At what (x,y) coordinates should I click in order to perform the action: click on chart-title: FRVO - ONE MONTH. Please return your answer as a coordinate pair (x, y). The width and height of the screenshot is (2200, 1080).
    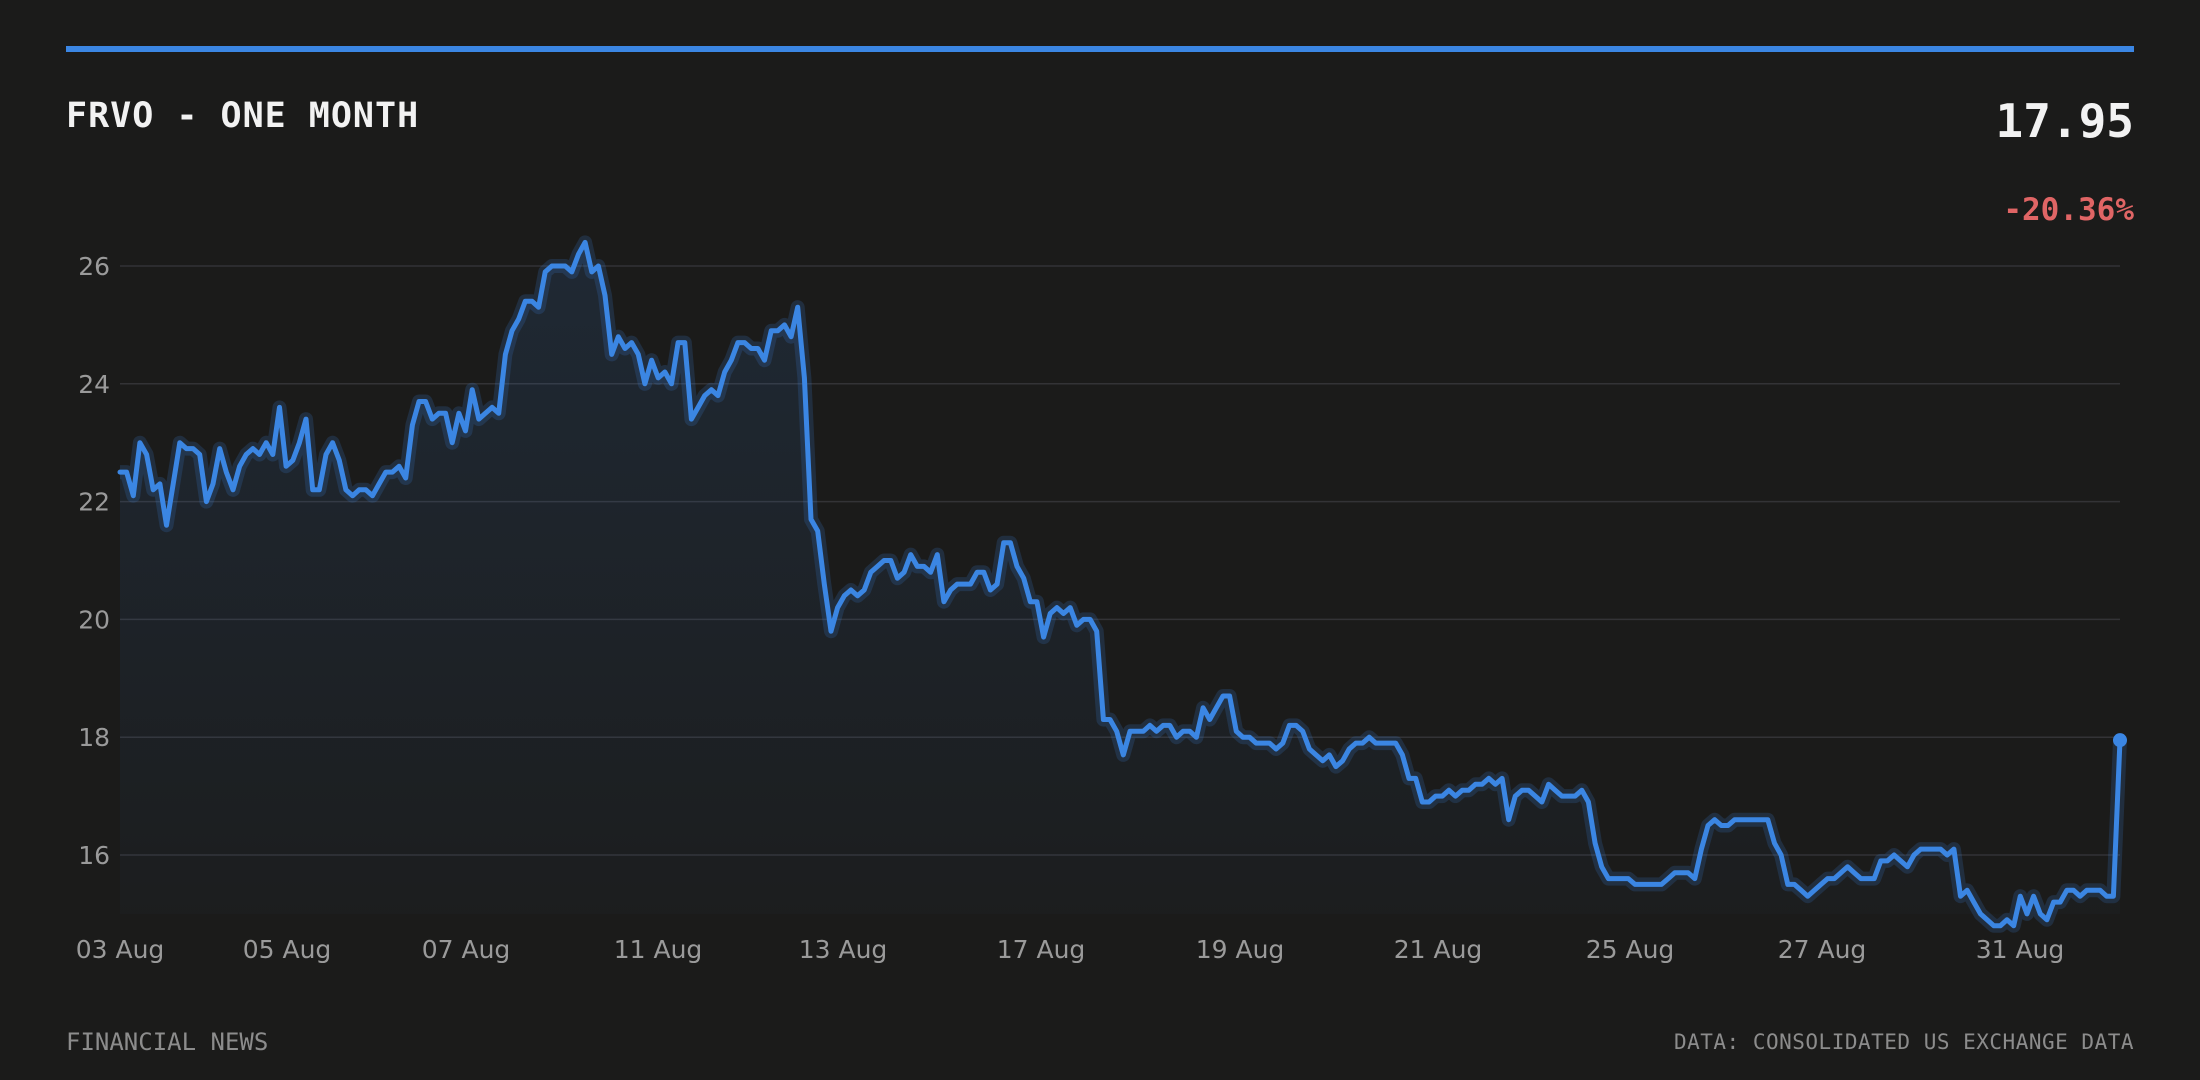
    Looking at the image, I should click on (243, 116).